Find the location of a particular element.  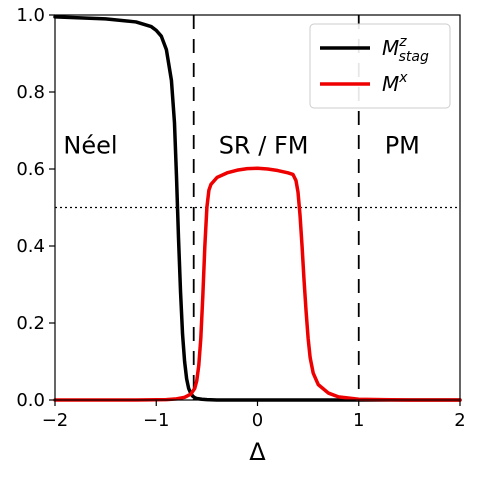

legend-entry-label: Mx is located at coordinates (395, 83).